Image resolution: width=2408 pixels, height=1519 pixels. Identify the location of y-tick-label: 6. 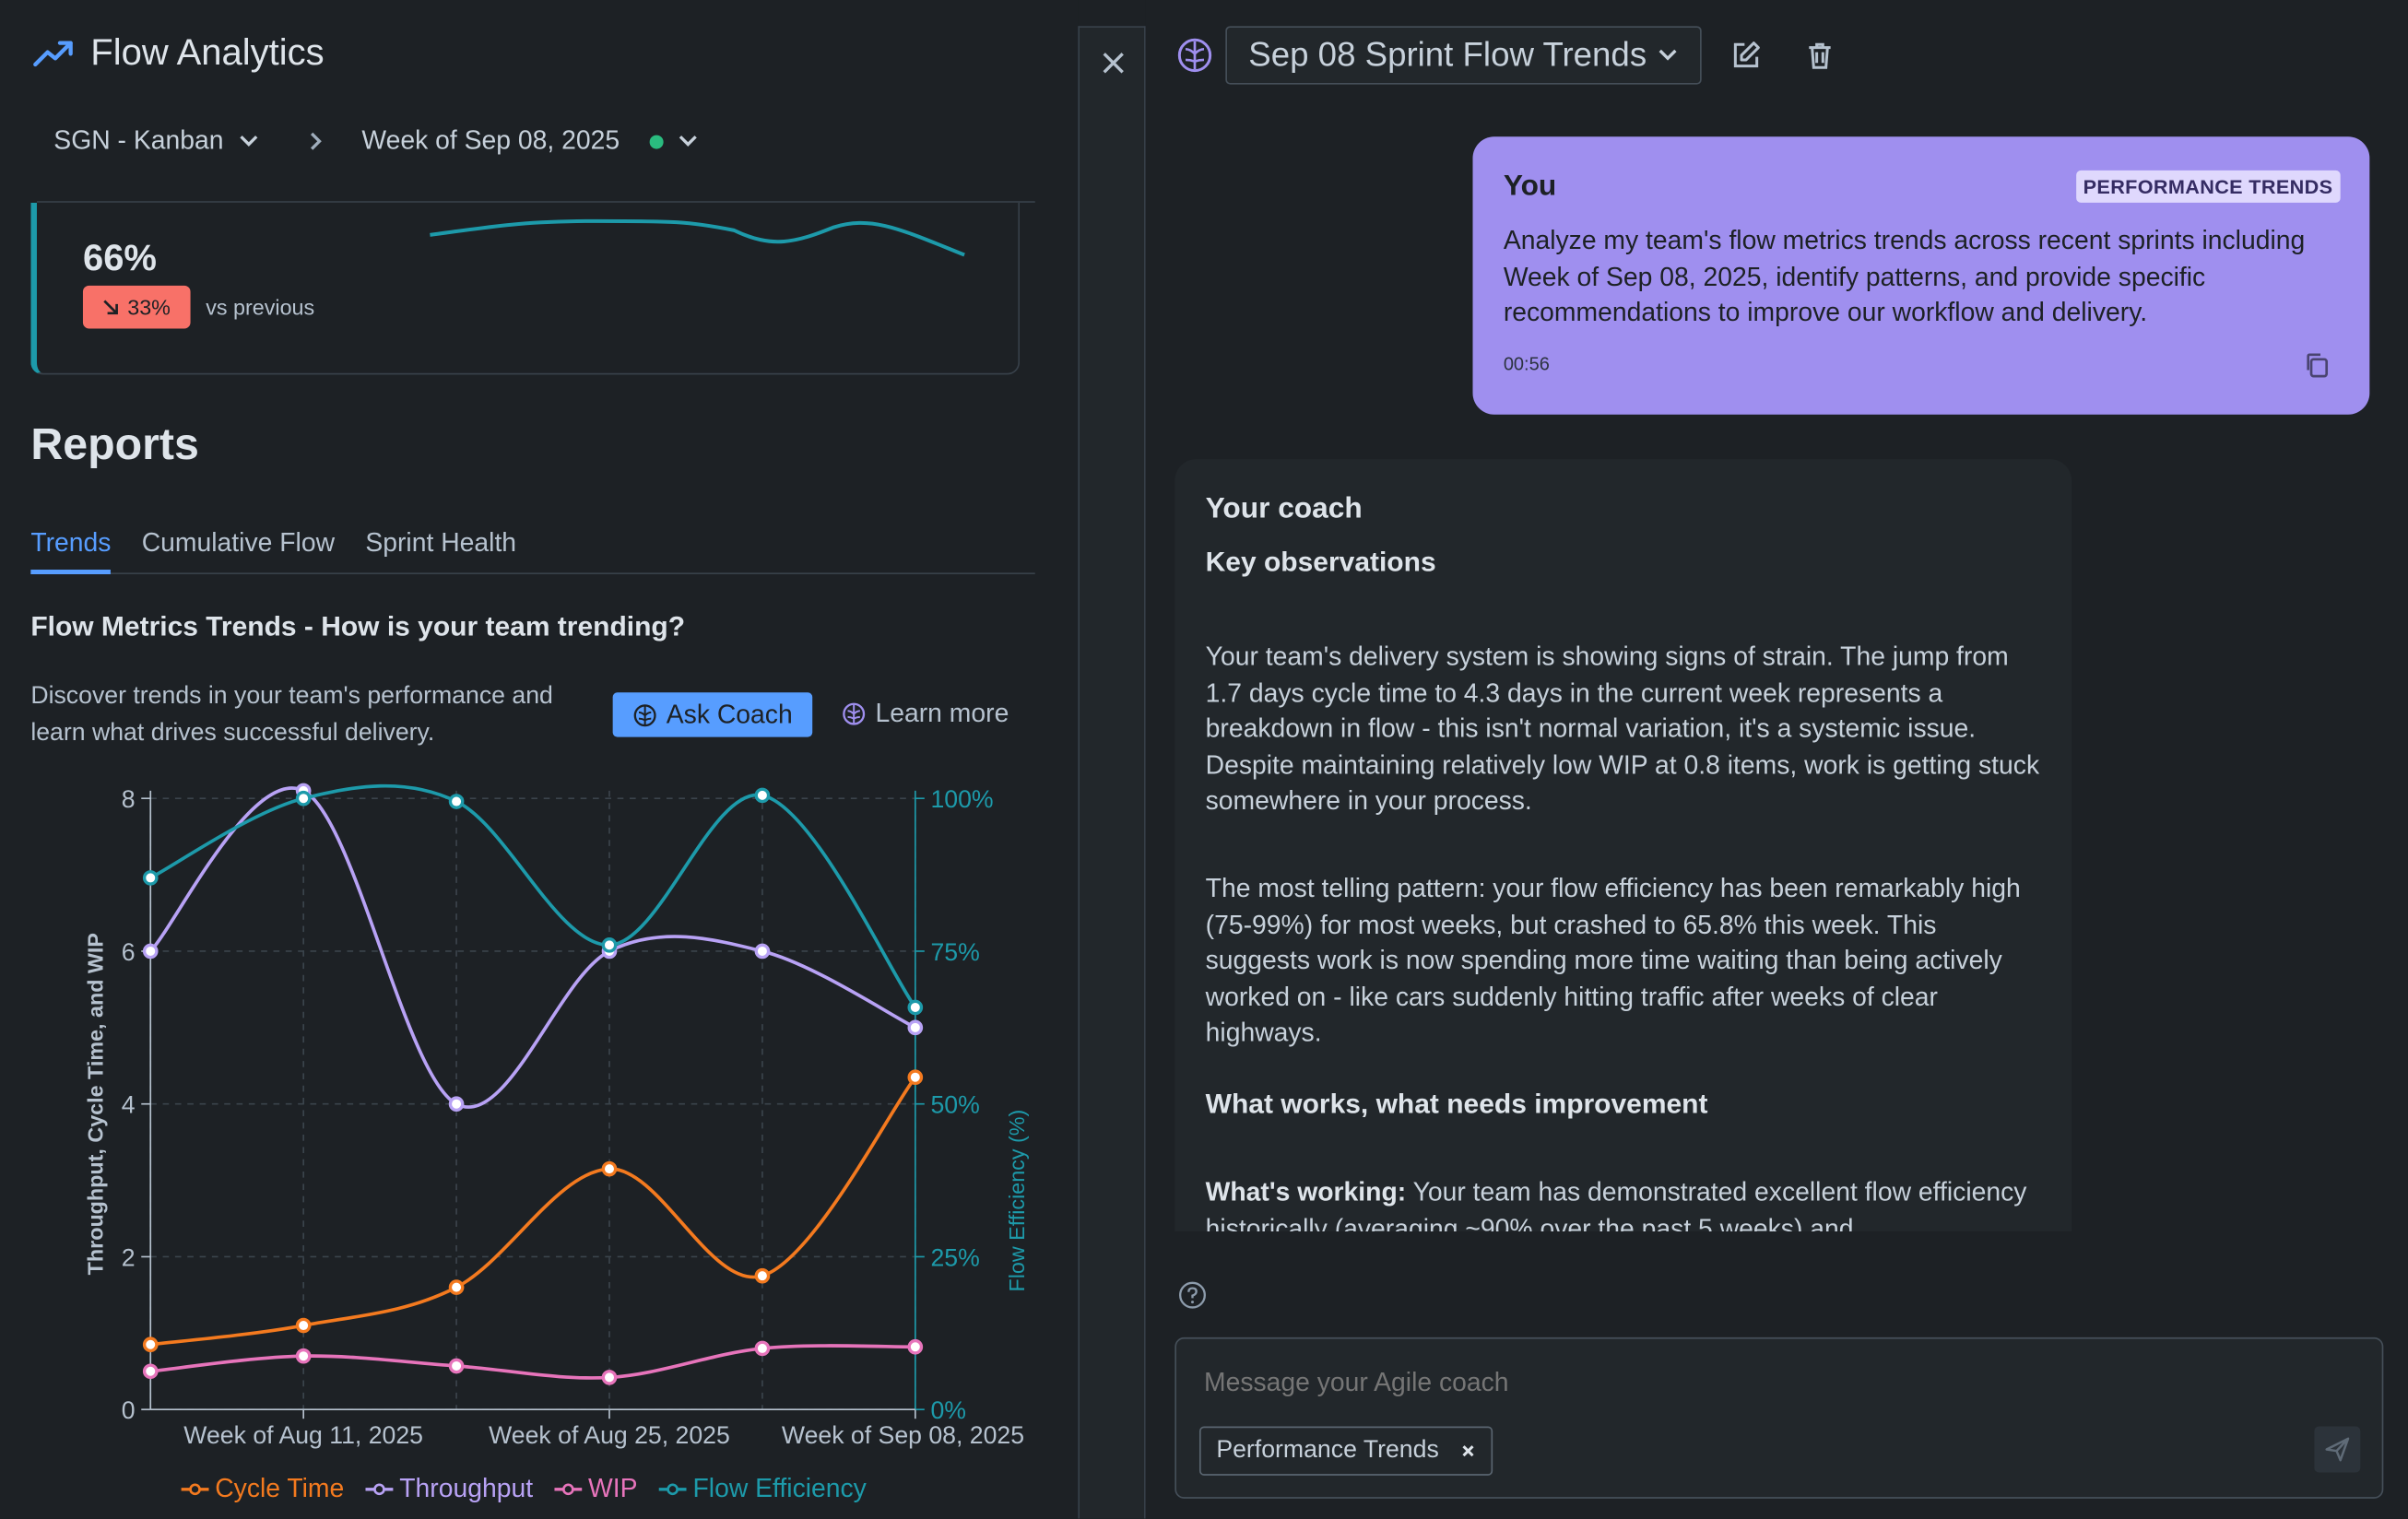
(129, 952).